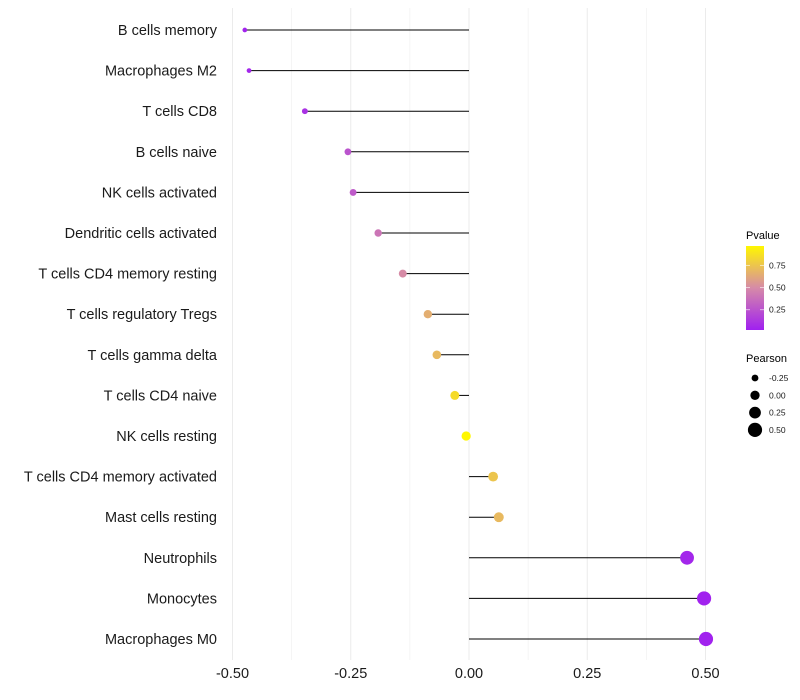 The width and height of the screenshot is (800, 700). What do you see at coordinates (161, 72) in the screenshot?
I see `y-tick-label: Macrophages M2` at bounding box center [161, 72].